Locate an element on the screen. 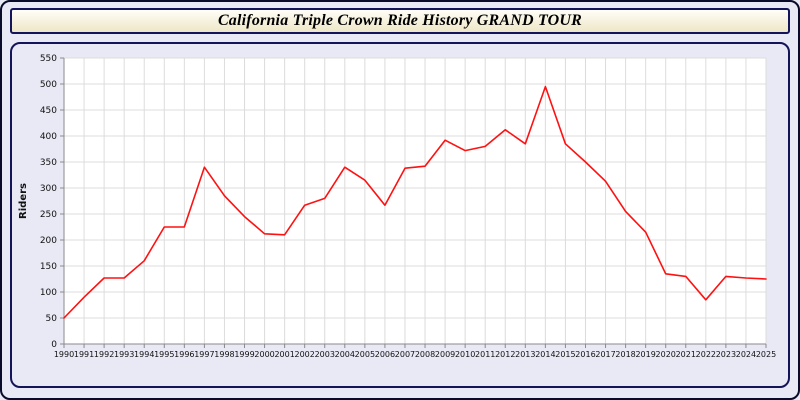  svg-text: 1998 is located at coordinates (224, 354).